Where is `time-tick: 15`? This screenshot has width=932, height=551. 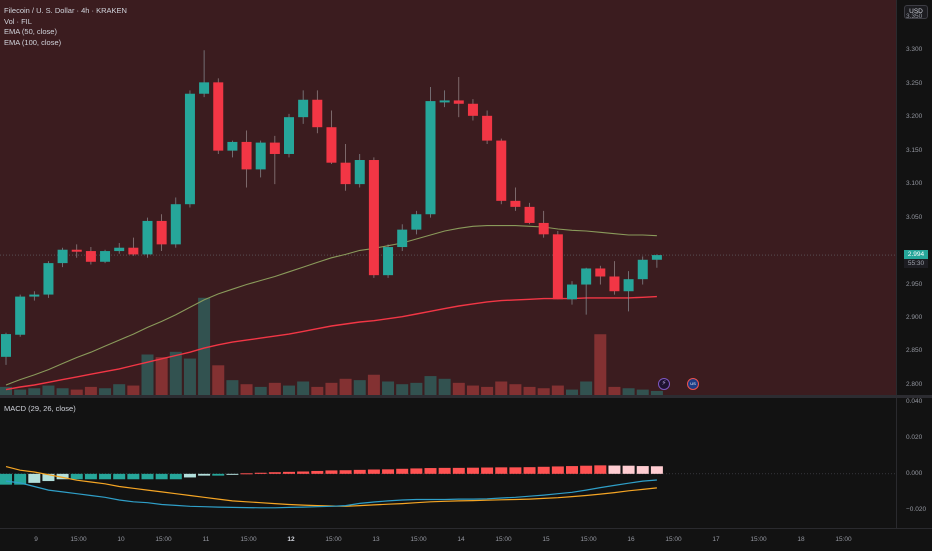
time-tick: 15 is located at coordinates (546, 539).